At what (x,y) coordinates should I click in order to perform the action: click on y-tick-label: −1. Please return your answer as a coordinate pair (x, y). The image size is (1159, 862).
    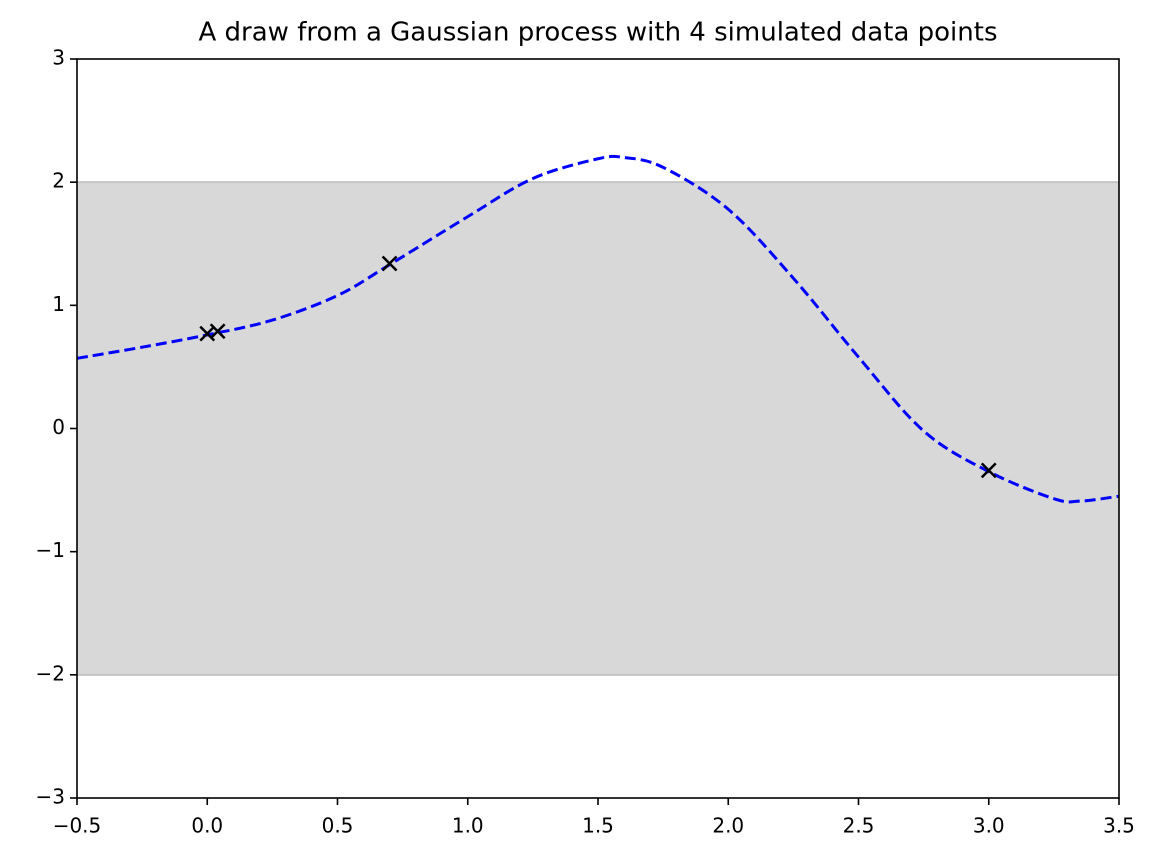
    Looking at the image, I should click on (50, 550).